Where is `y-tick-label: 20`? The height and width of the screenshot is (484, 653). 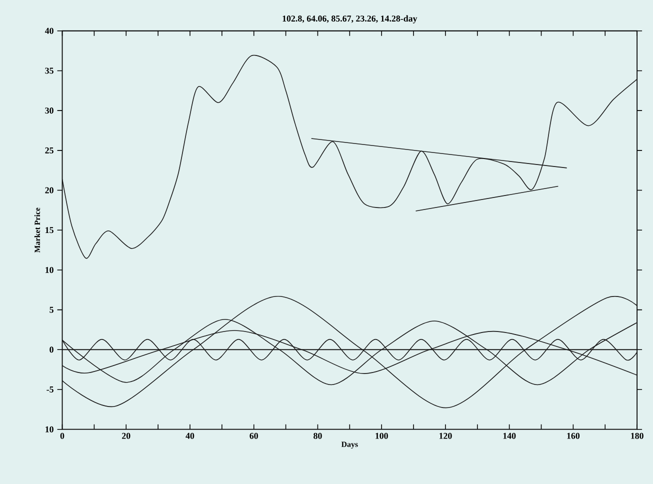 y-tick-label: 20 is located at coordinates (49, 190).